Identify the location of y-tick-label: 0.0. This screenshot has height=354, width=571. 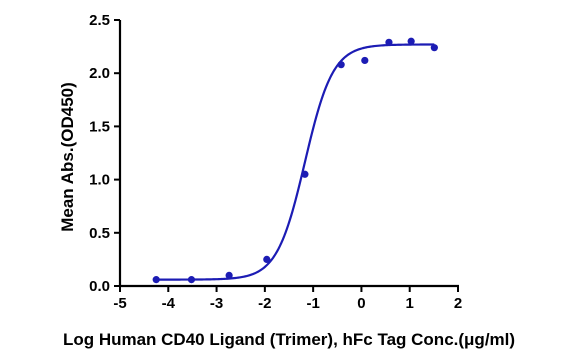
(99, 286).